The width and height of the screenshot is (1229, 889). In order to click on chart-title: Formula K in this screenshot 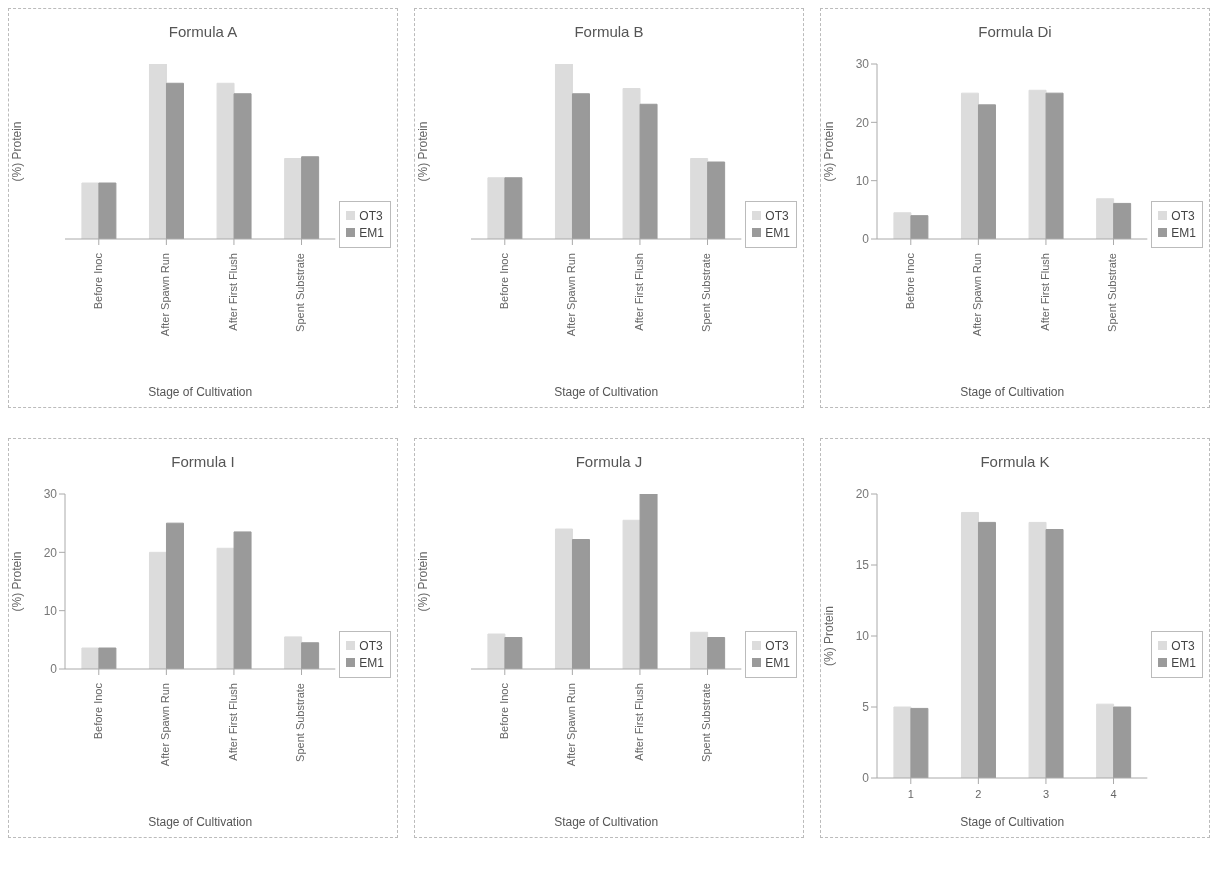, I will do `click(1015, 462)`.